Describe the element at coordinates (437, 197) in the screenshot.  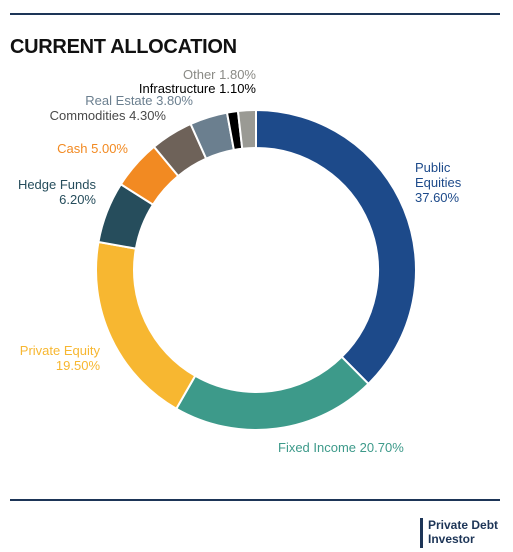
I see `value-label: 37.60%` at that location.